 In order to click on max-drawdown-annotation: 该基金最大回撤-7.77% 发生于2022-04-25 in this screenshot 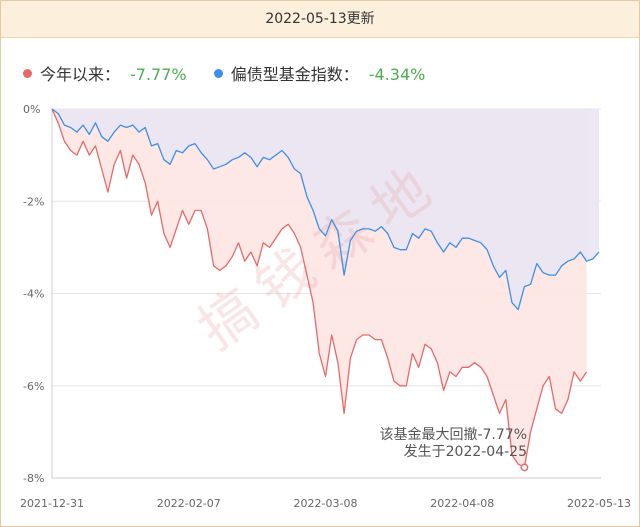, I will do `click(453, 443)`.